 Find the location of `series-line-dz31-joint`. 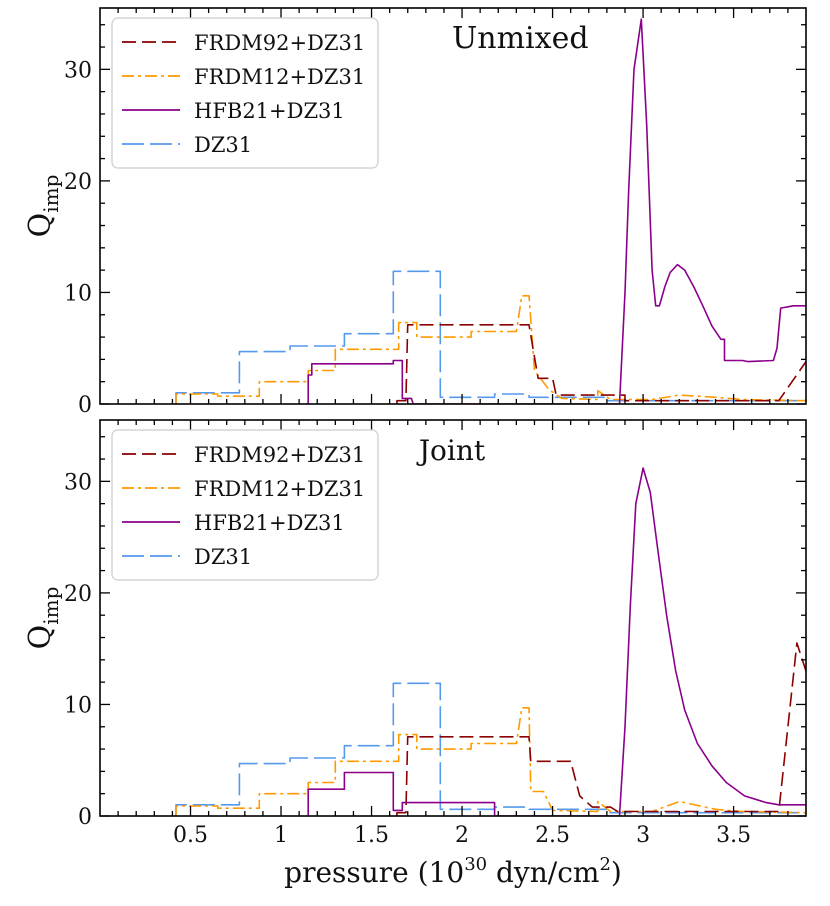

series-line-dz31-joint is located at coordinates (490, 749).